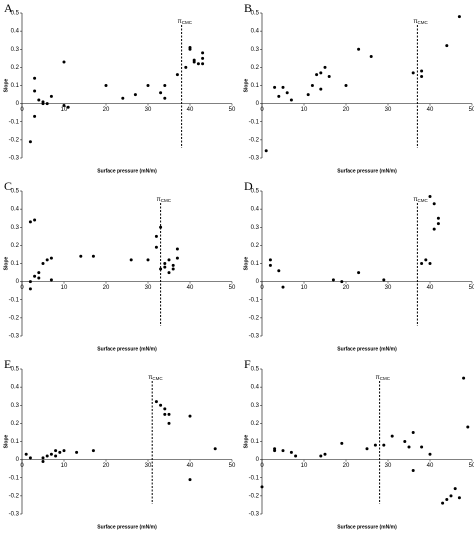 The image size is (474, 533). I want to click on x-tick-label: 0, so click(22, 288).